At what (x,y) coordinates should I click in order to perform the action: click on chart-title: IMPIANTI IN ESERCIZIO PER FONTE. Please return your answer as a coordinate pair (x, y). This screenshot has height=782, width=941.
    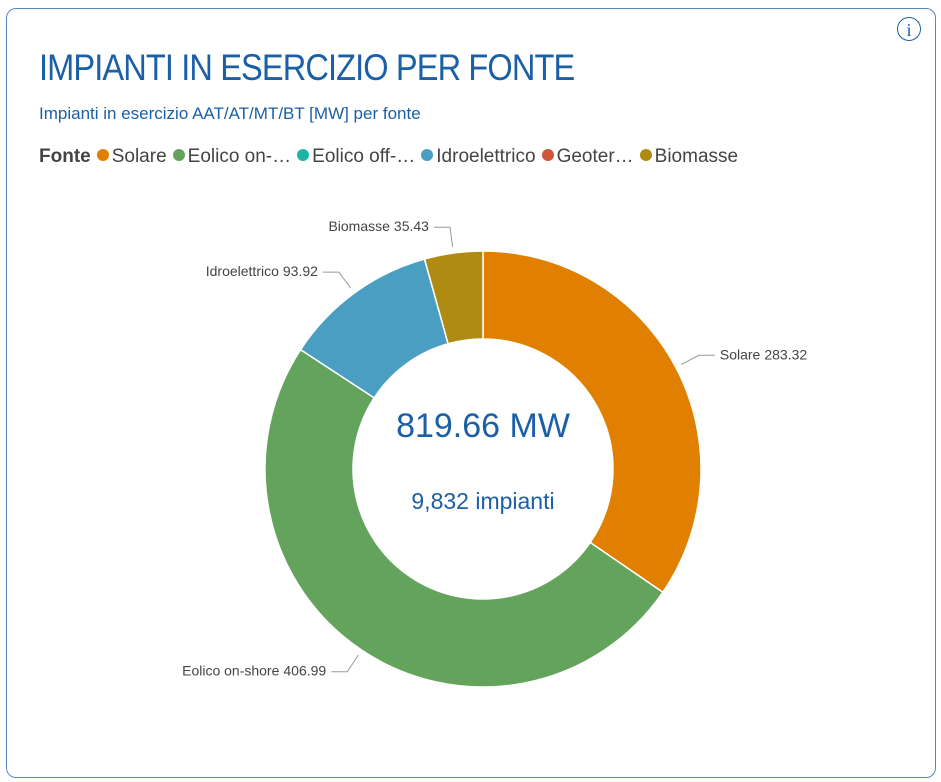
    Looking at the image, I should click on (307, 67).